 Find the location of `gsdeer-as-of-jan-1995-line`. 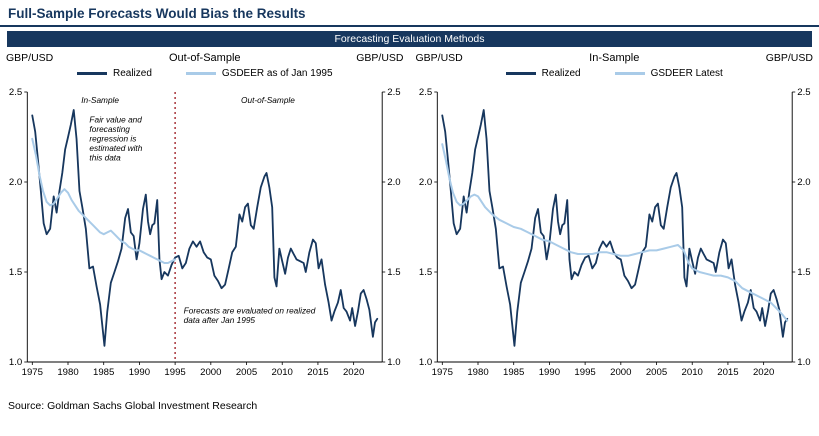

gsdeer-as-of-jan-1995-line is located at coordinates (104, 200).